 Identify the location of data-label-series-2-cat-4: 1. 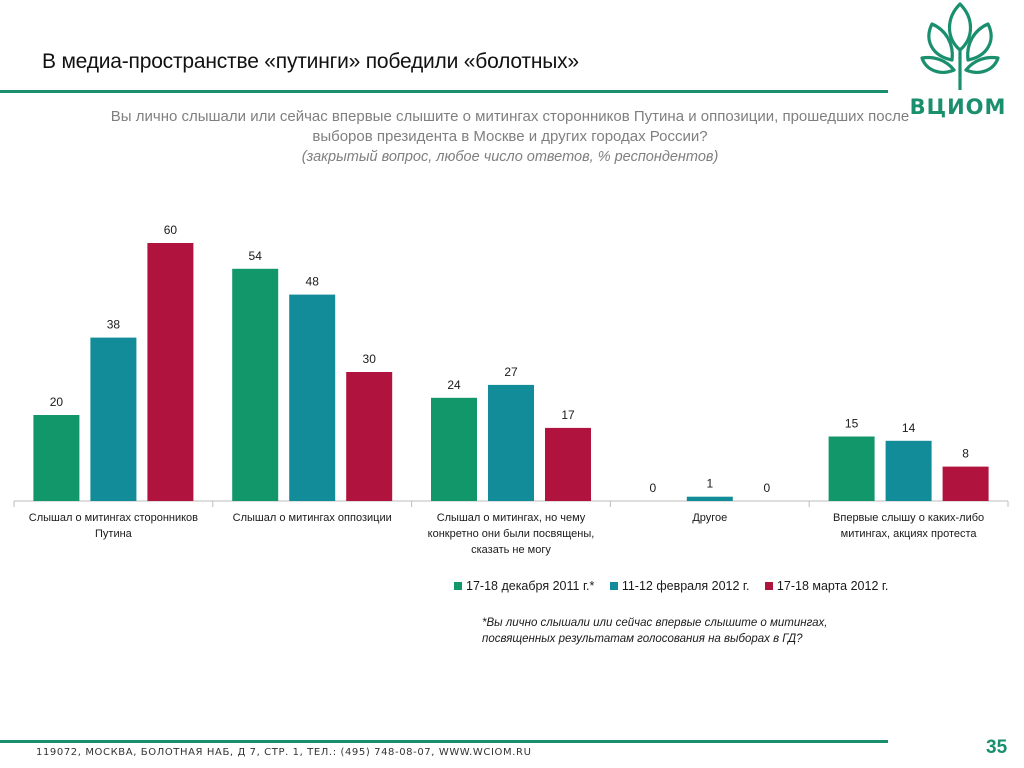
(709, 484).